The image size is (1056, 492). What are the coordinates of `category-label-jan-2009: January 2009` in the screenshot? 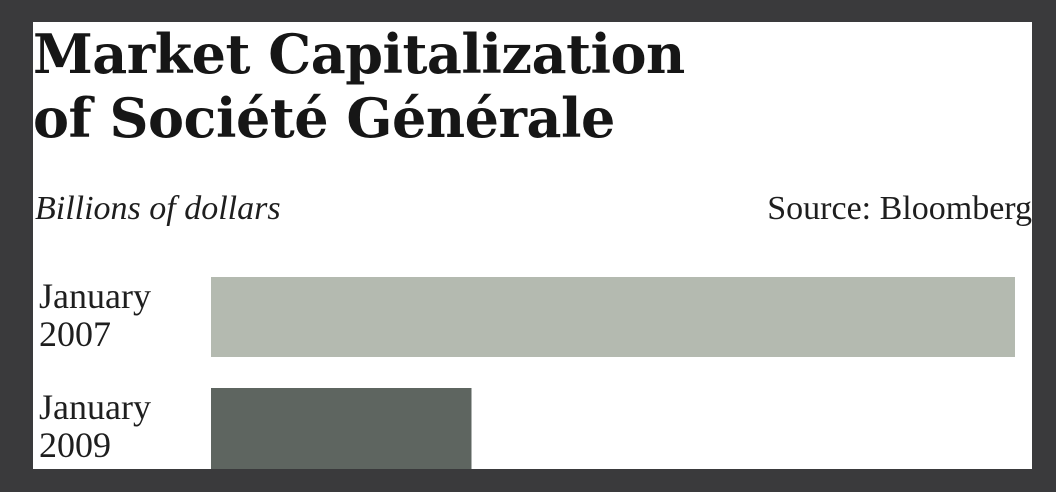 It's located at (95, 426).